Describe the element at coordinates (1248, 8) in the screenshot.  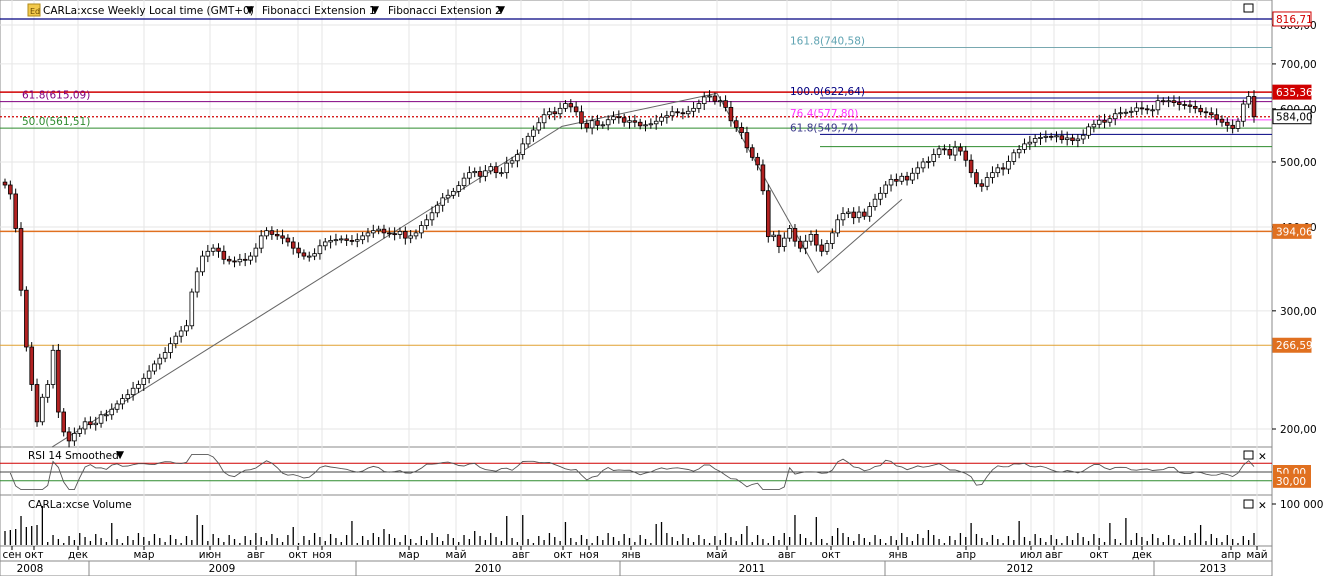
I see `price-panel-maximize-icon` at that location.